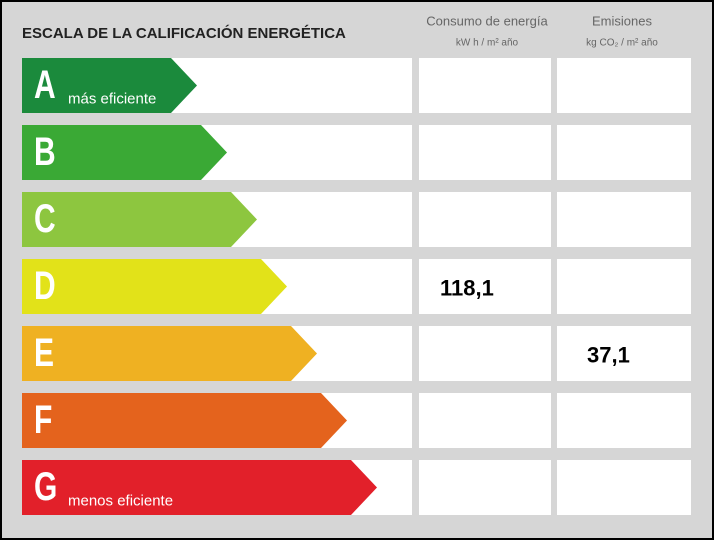  Describe the element at coordinates (120, 500) in the screenshot. I see `rating-label: menos eficiente` at that location.